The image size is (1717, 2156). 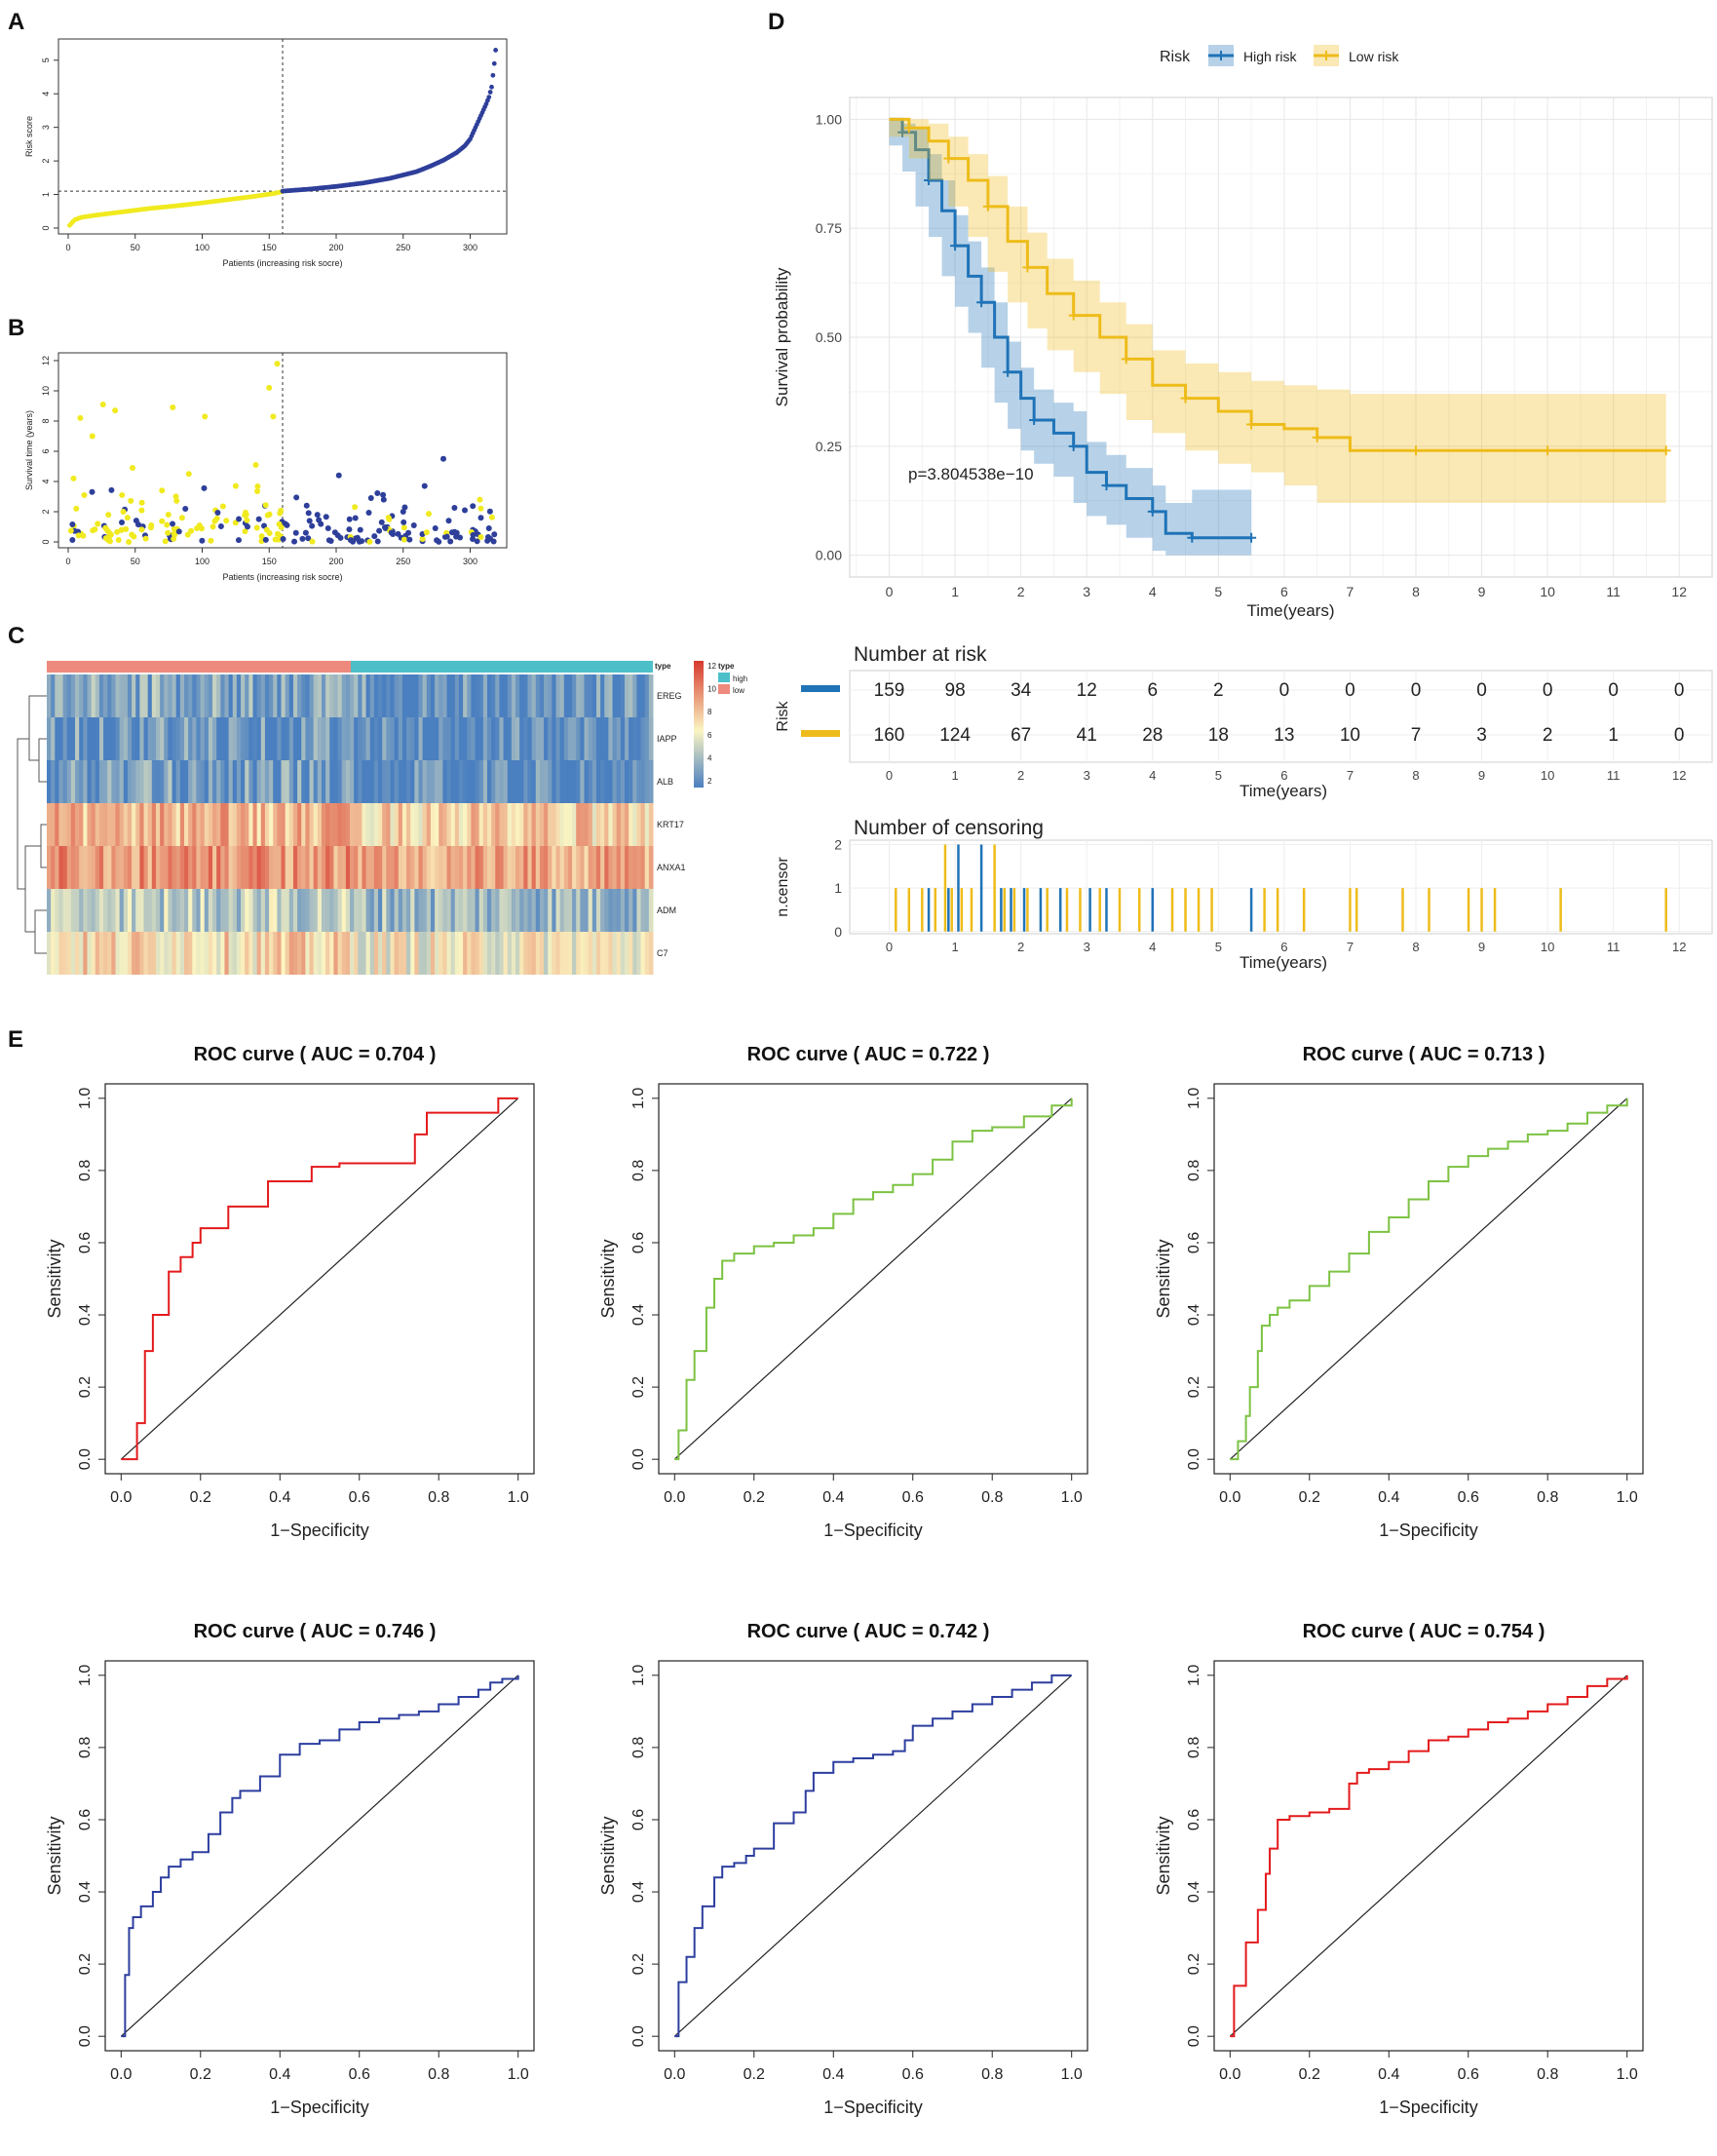 What do you see at coordinates (1281, 716) in the screenshot?
I see `table-frame` at bounding box center [1281, 716].